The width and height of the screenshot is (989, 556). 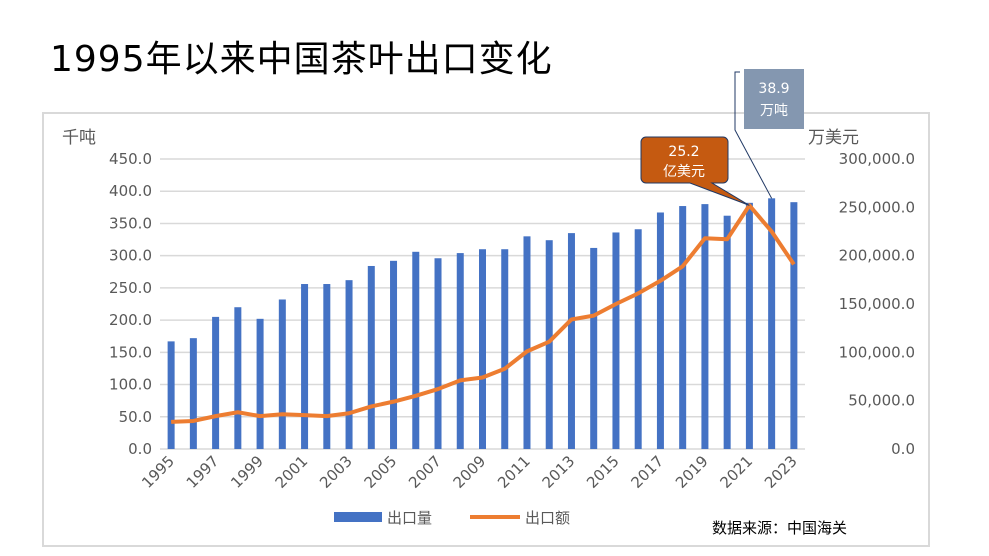 What do you see at coordinates (549, 344) in the screenshot?
I see `bar-2012` at bounding box center [549, 344].